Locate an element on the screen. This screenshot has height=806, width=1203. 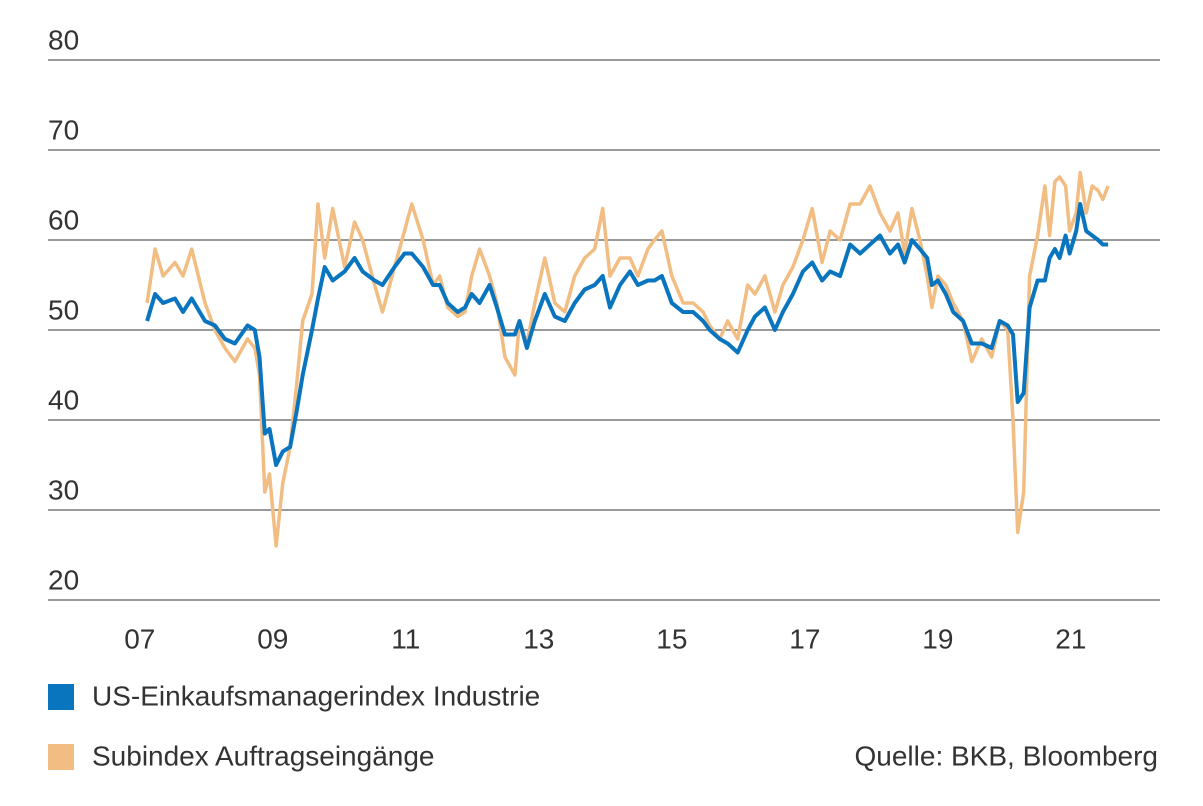
x-tick-label: 15 is located at coordinates (671, 638).